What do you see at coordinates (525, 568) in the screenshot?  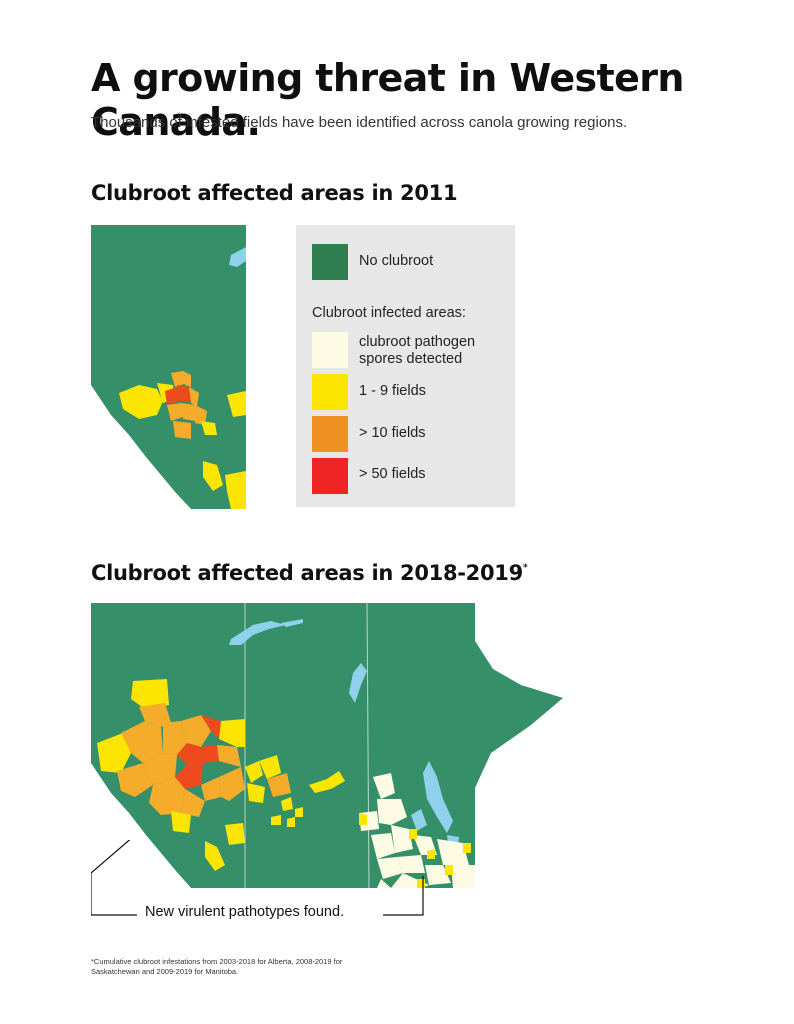 I see `section-heading-mark: *` at bounding box center [525, 568].